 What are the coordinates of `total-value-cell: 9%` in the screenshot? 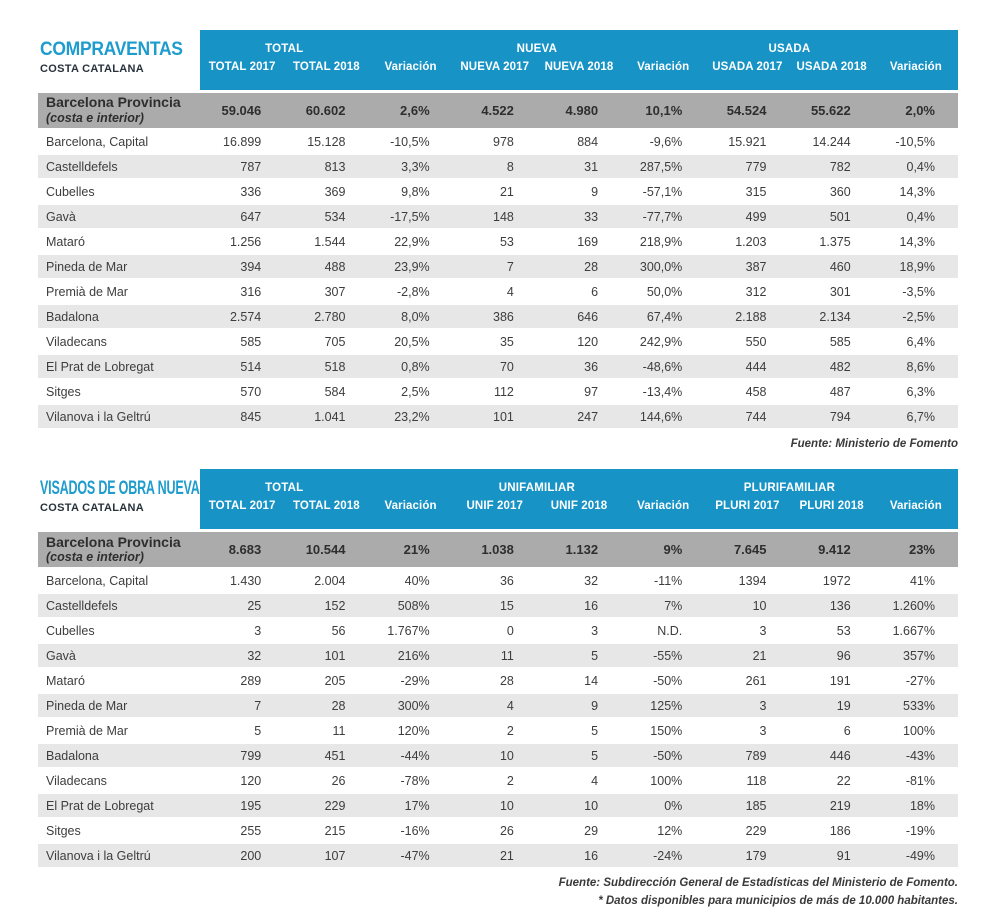 It's located at (663, 549).